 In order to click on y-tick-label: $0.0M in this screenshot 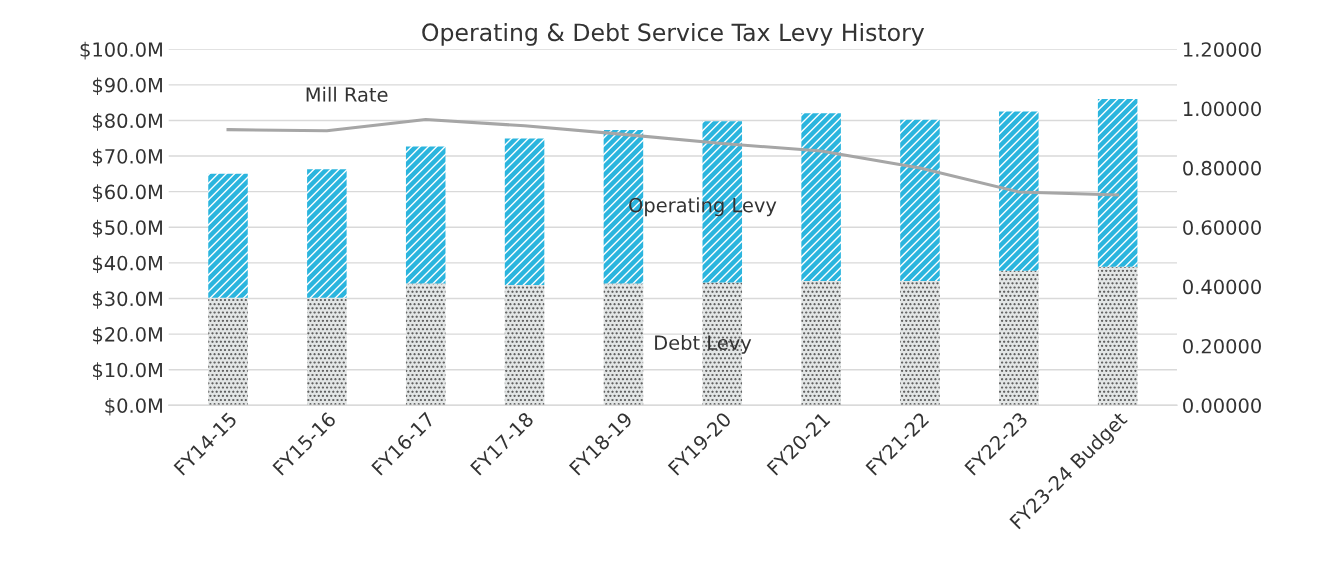, I will do `click(133, 406)`.